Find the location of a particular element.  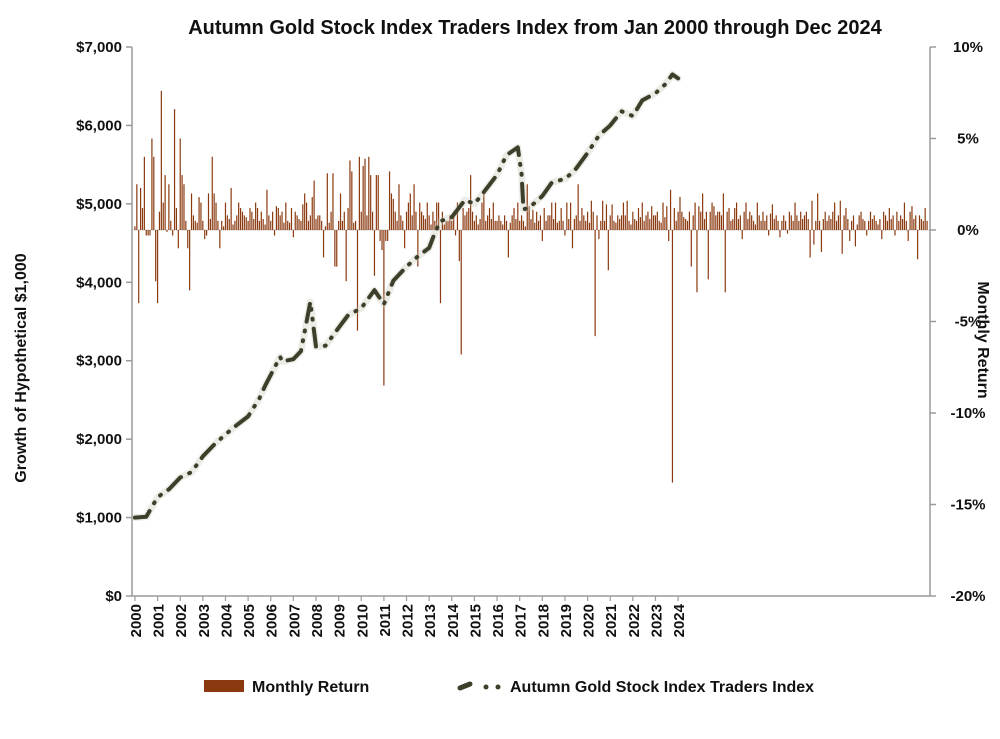

legend-item-index: Autumn Gold Stock Index Traders Index is located at coordinates (635, 687).